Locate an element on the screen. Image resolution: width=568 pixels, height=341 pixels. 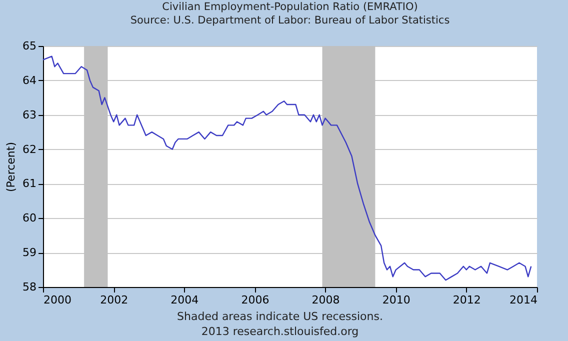
y-tick-label: 64 is located at coordinates (29, 80).